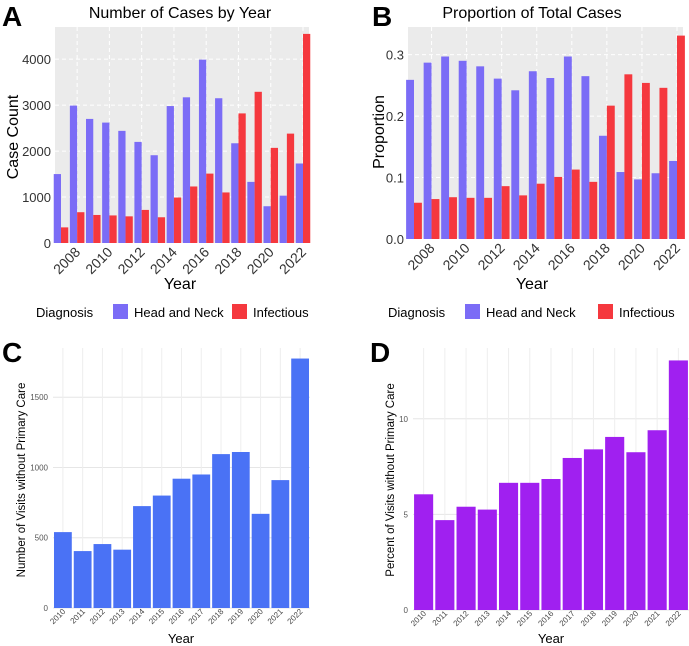 This screenshot has width=689, height=646. Describe the element at coordinates (180, 284) in the screenshot. I see `chart-a-xlabel: Year` at that location.